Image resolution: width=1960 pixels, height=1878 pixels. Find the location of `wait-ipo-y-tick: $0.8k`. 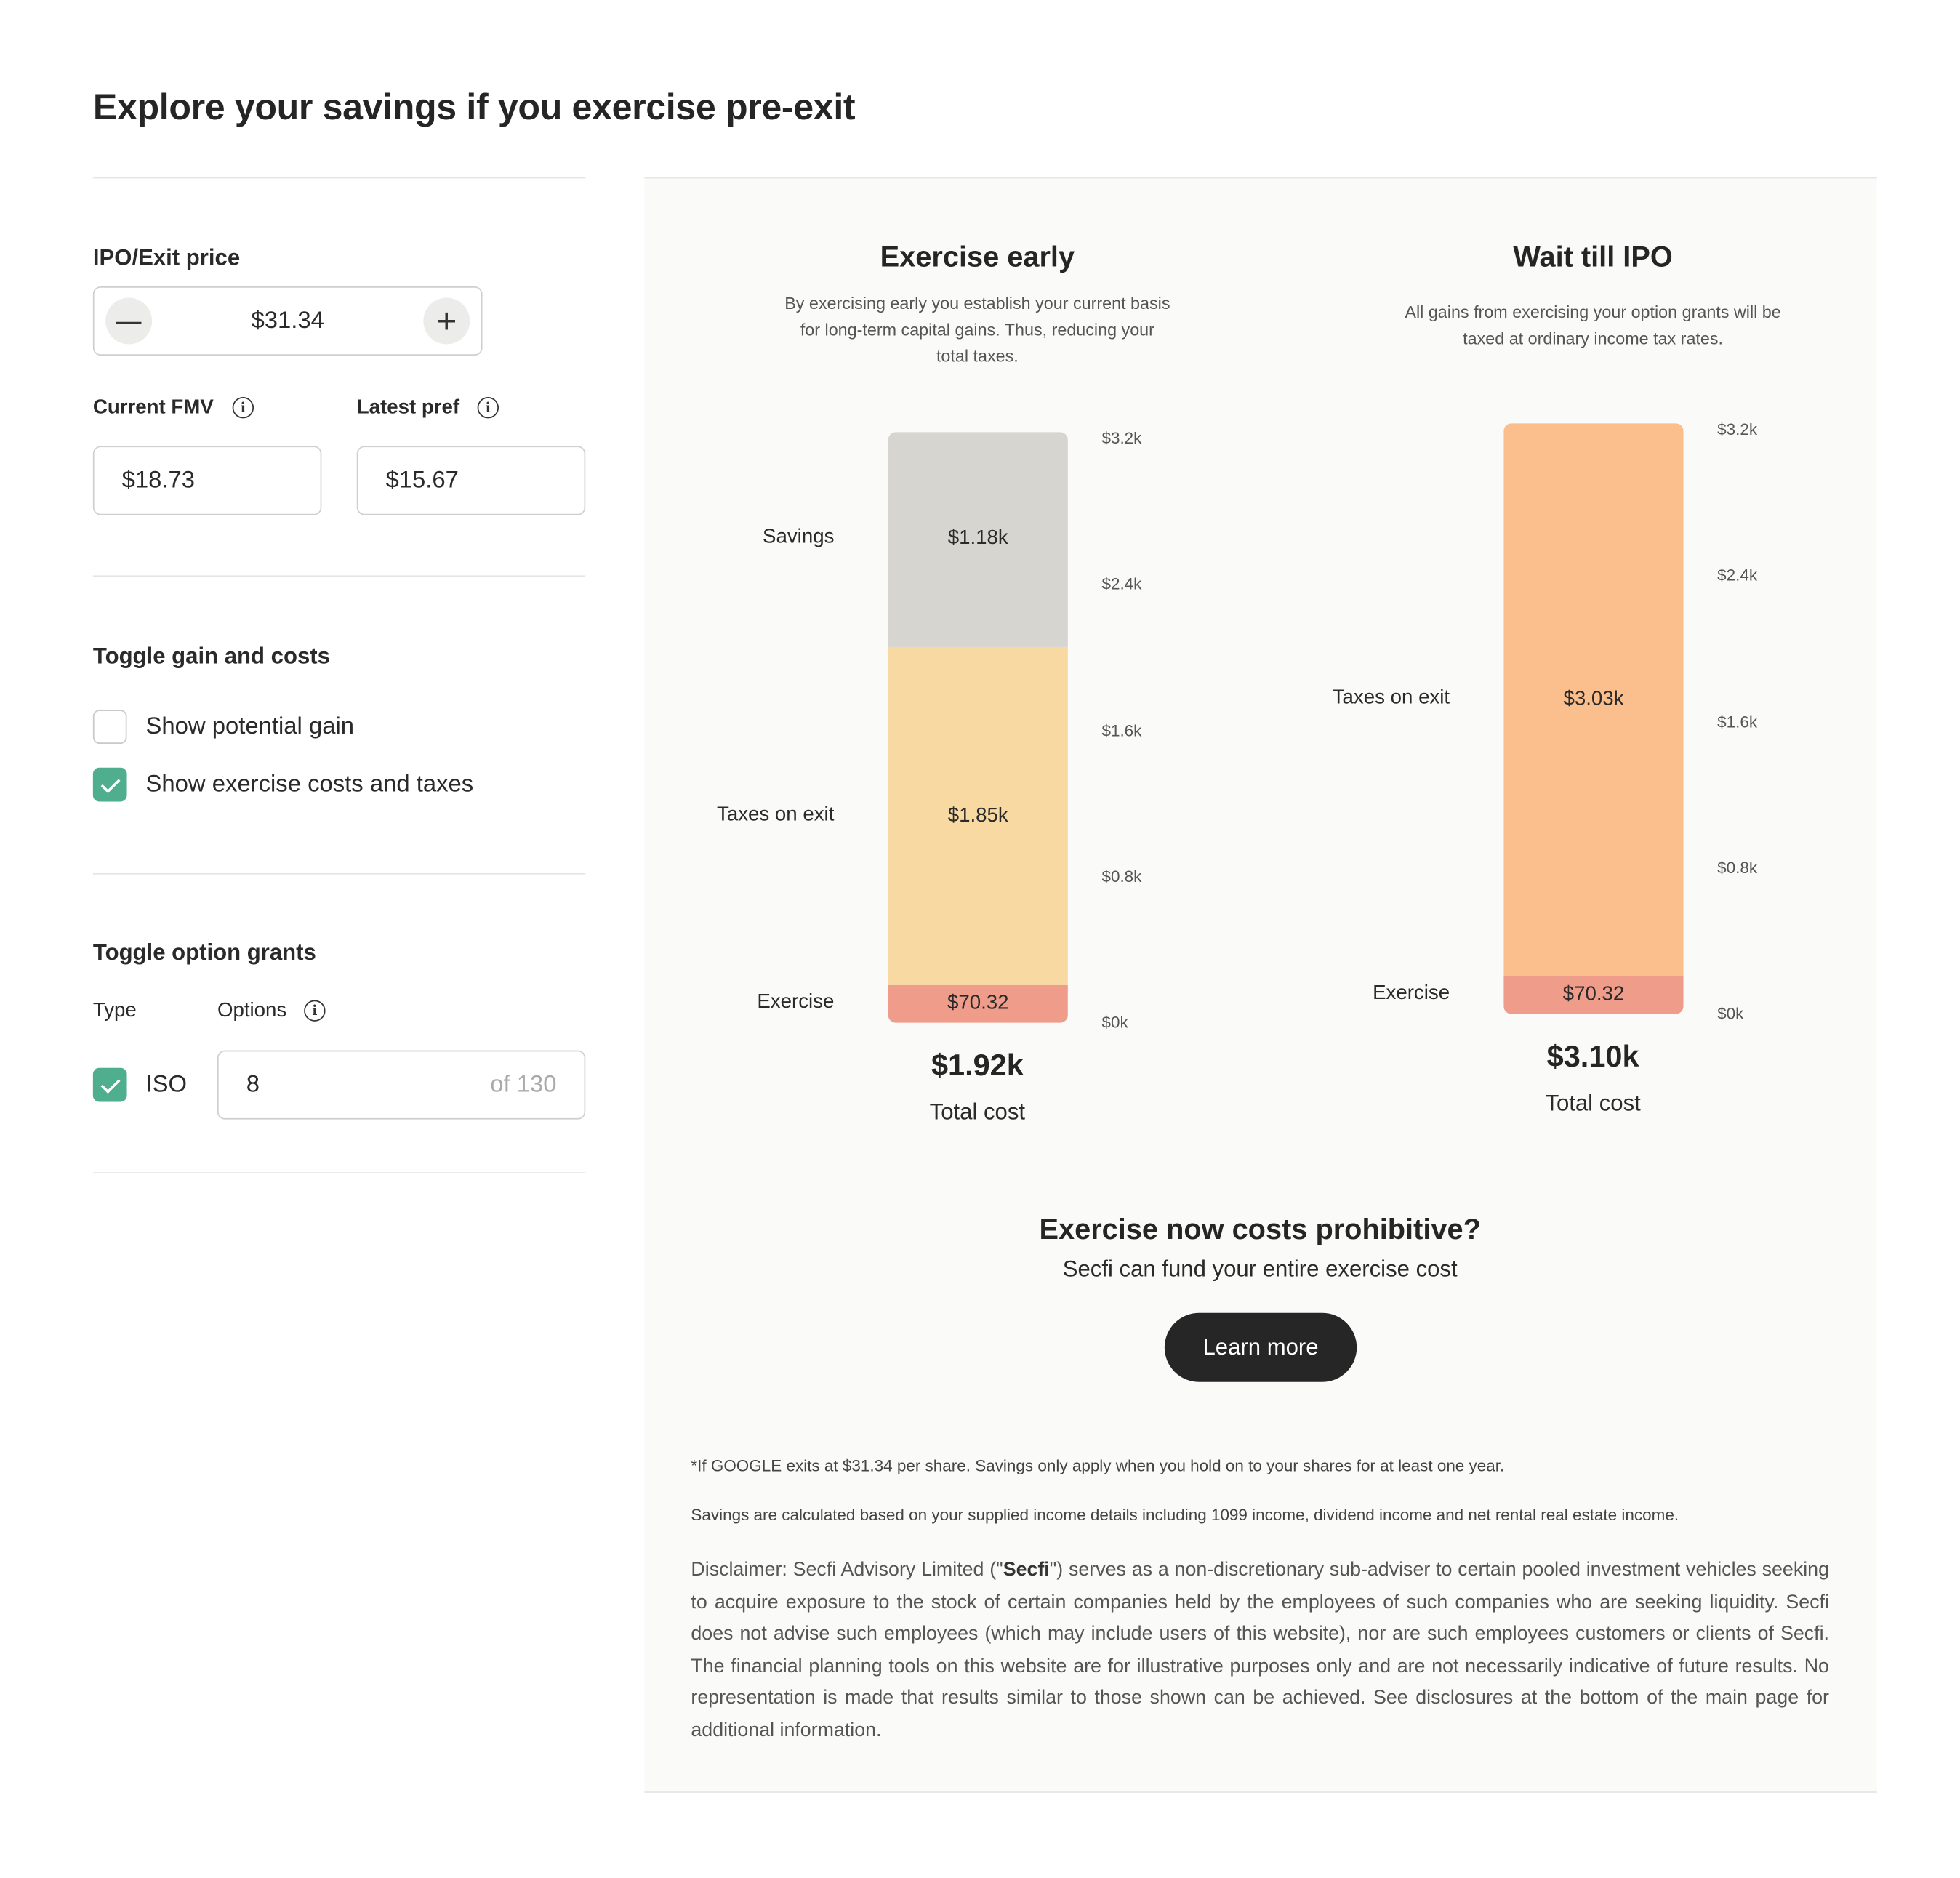

wait-ipo-y-tick: $0.8k is located at coordinates (1737, 867).